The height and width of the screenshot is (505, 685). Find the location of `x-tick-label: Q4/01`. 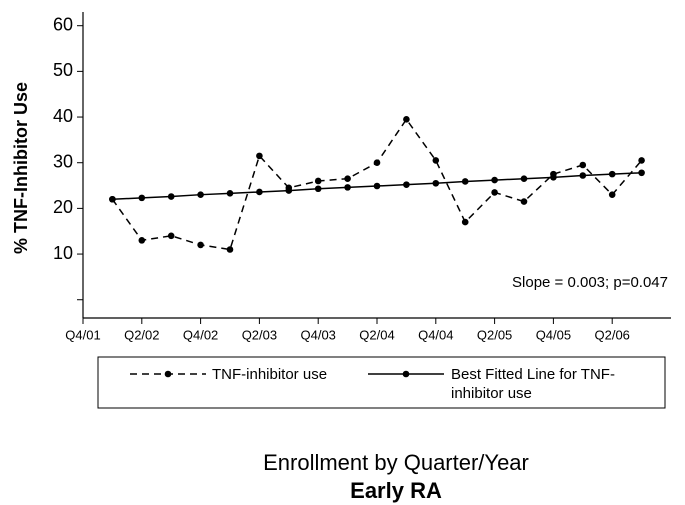

x-tick-label: Q4/01 is located at coordinates (82, 334).